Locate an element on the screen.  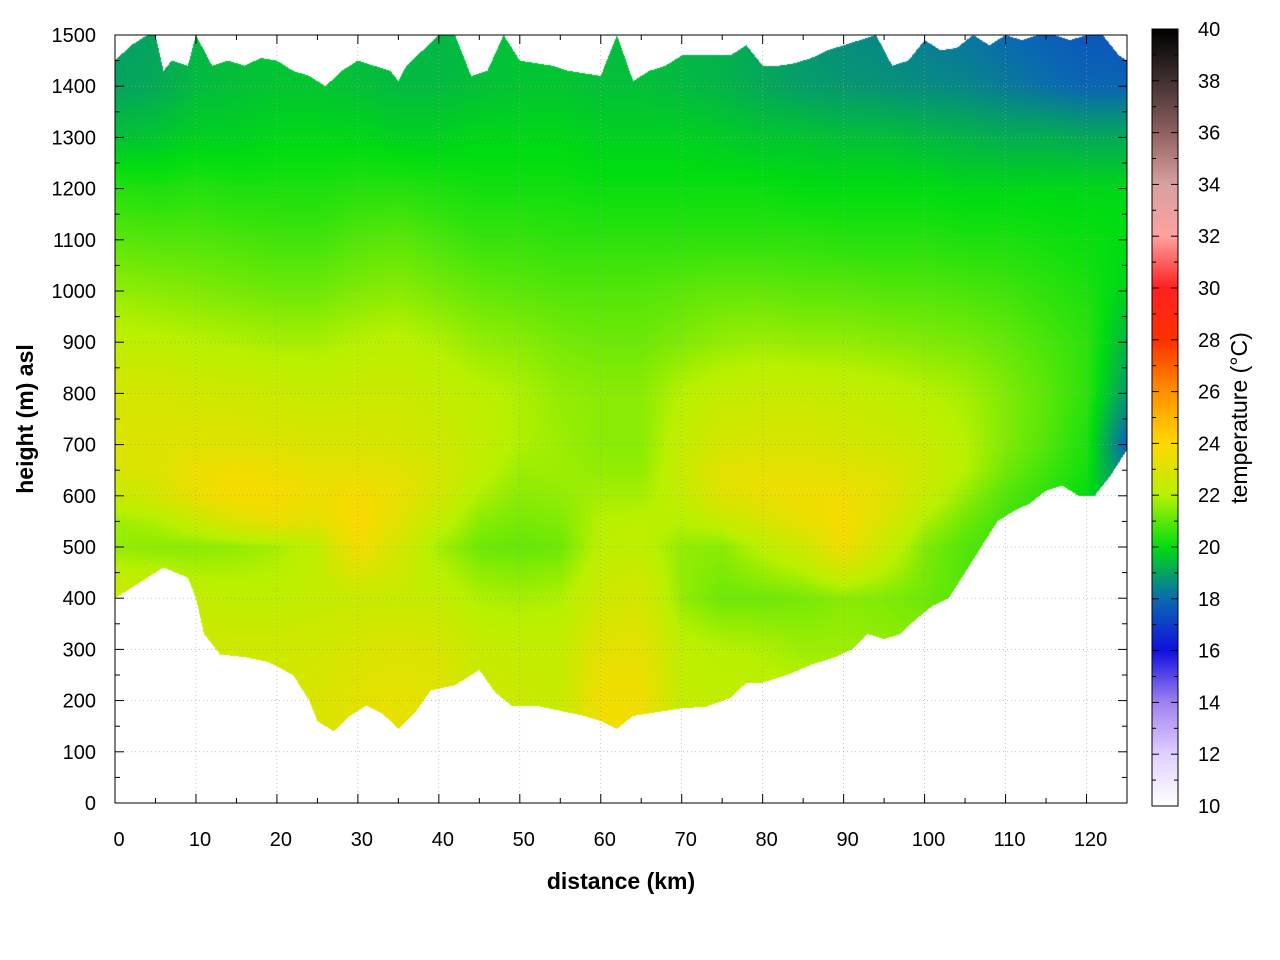
y-axis-title: height (m) asl is located at coordinates (25, 419).